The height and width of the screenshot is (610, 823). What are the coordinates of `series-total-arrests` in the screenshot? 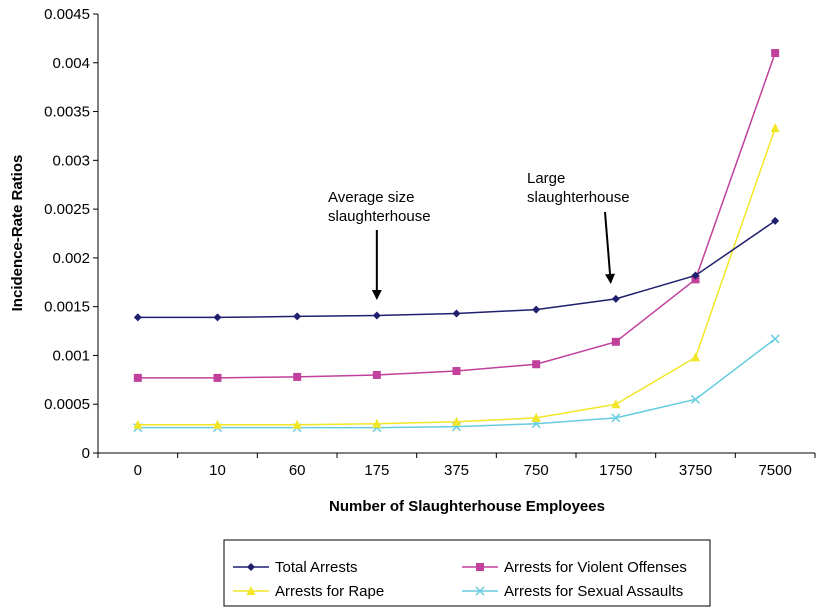 It's located at (456, 269).